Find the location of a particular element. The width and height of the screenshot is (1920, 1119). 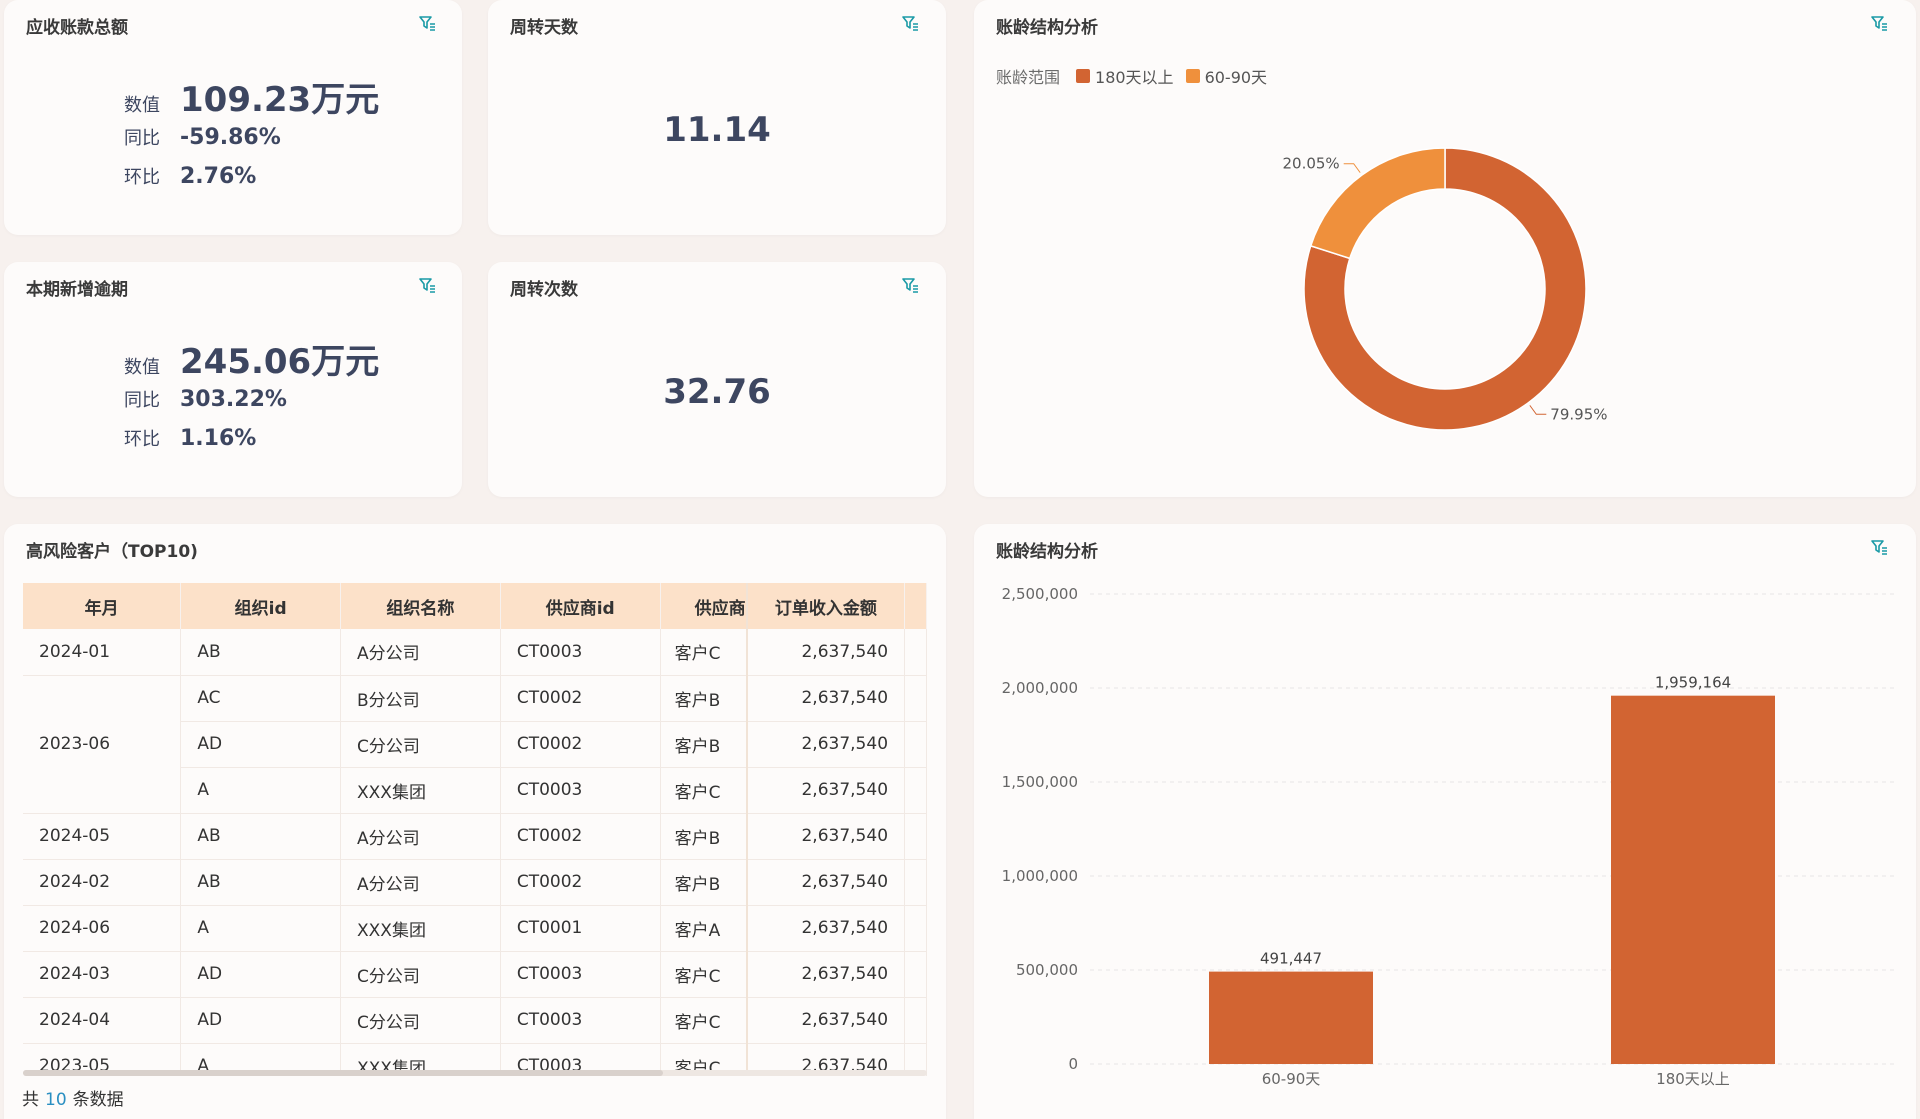

horizontal-scrollbar is located at coordinates (475, 1073).